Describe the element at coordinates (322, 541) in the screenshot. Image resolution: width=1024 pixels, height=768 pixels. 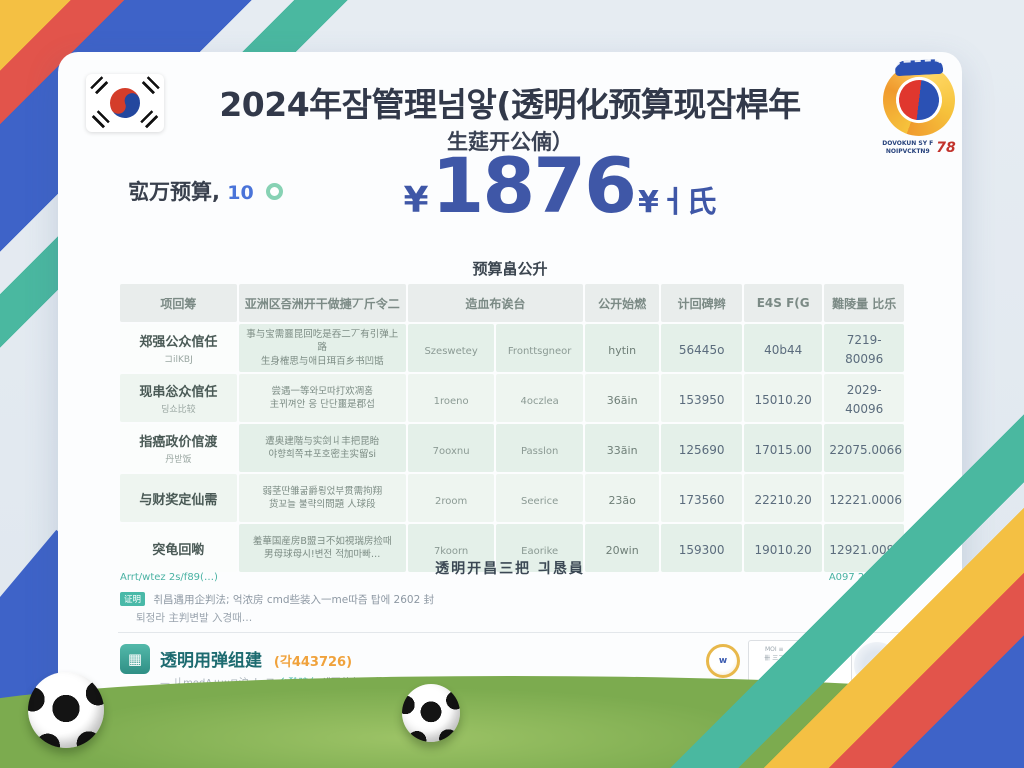
I see `row-description: 羞華国産房B盟ヨ不如視瑞房捡때` at that location.